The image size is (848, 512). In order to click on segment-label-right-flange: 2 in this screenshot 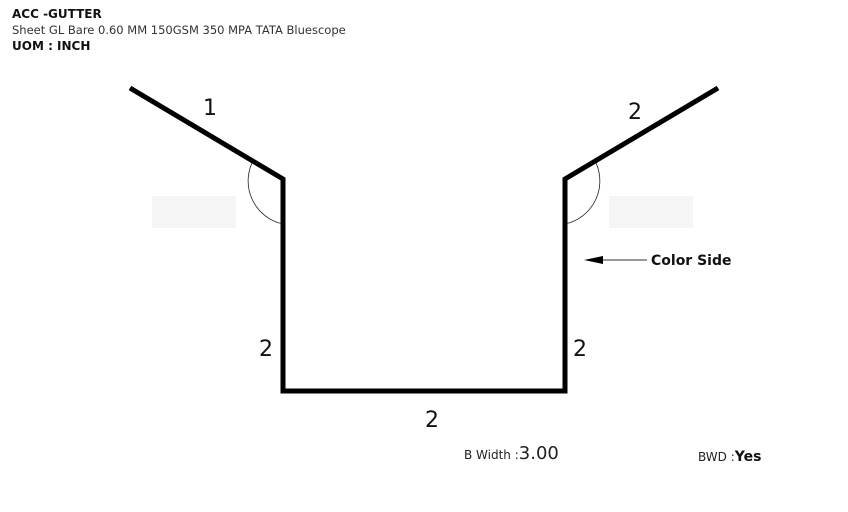, I will do `click(635, 112)`.